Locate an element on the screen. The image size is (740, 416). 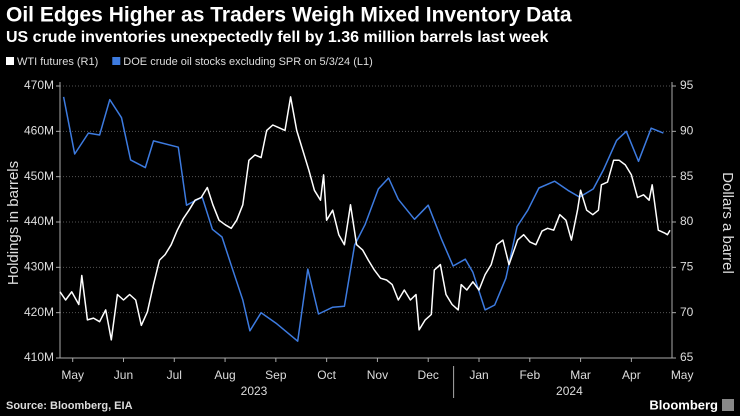
x-tick-label: Nov is located at coordinates (377, 375).